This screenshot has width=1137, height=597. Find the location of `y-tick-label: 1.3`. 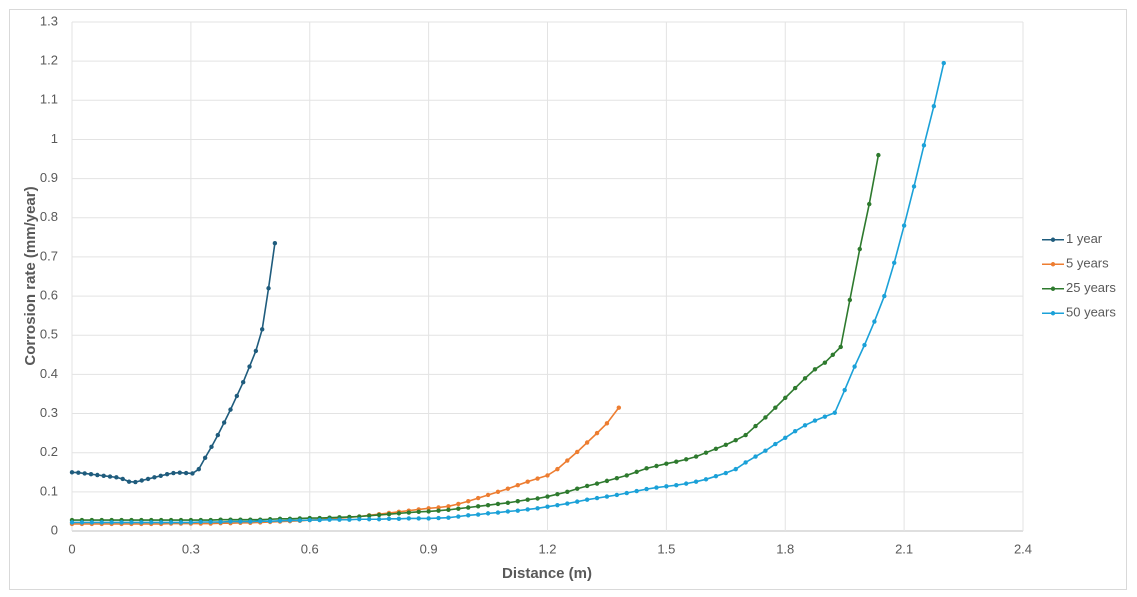

y-tick-label: 1.3 is located at coordinates (49, 20).